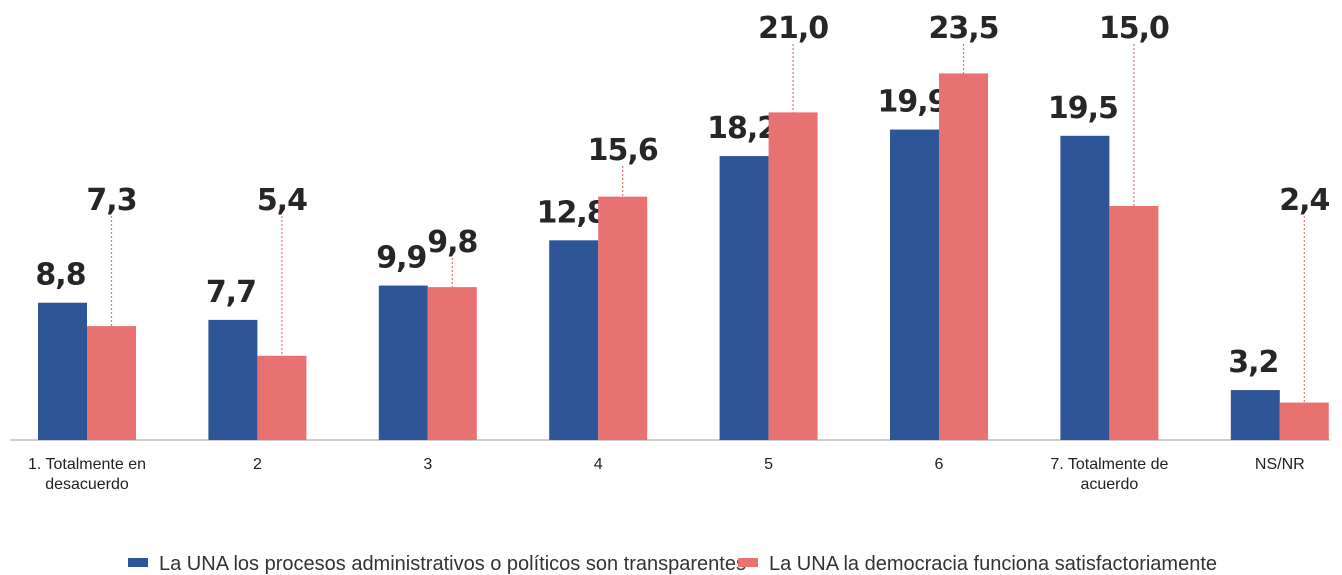  What do you see at coordinates (1304, 200) in the screenshot?
I see `data-label: 2,4` at bounding box center [1304, 200].